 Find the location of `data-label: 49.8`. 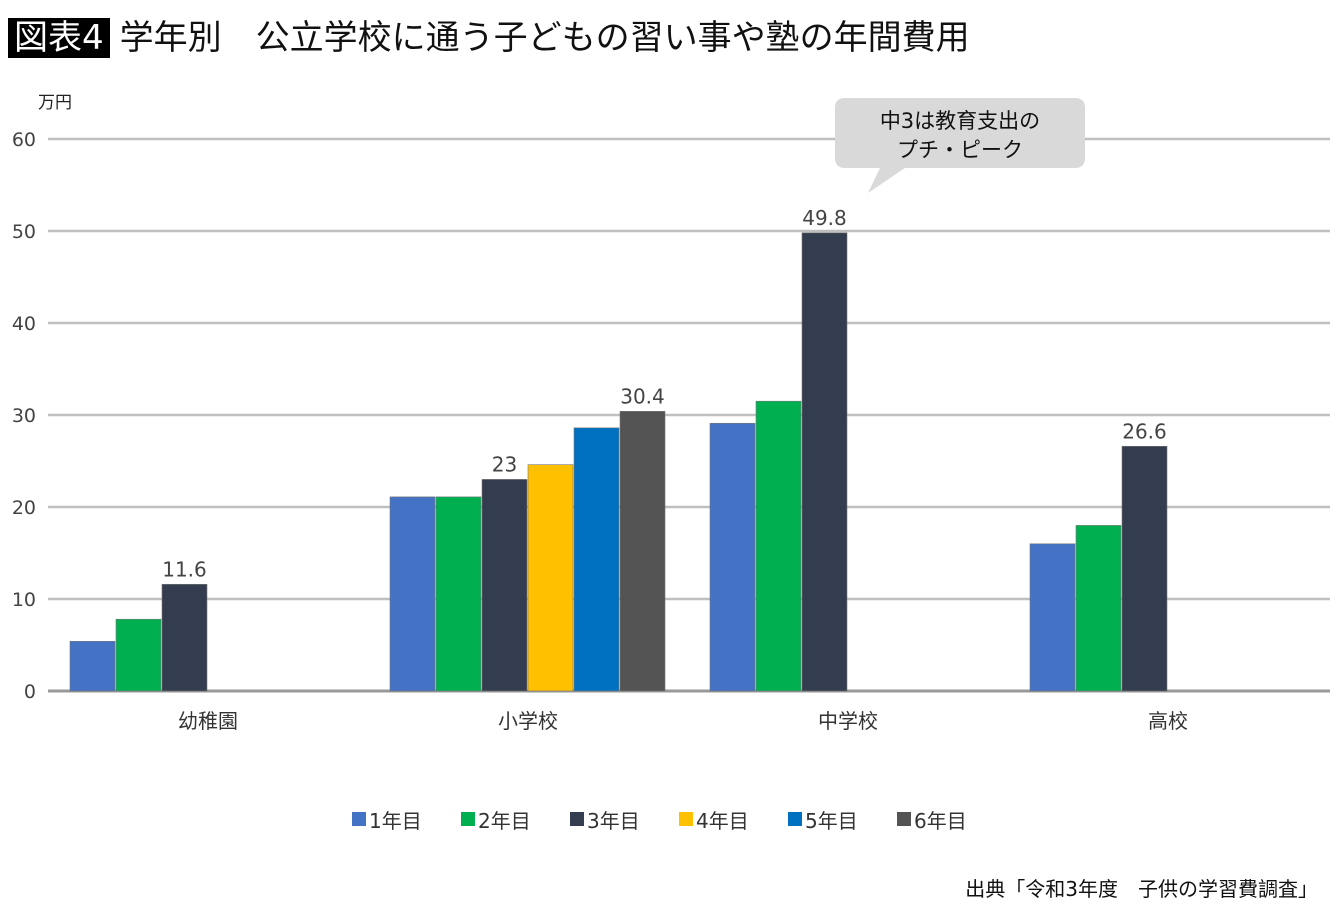

data-label: 49.8 is located at coordinates (824, 218).